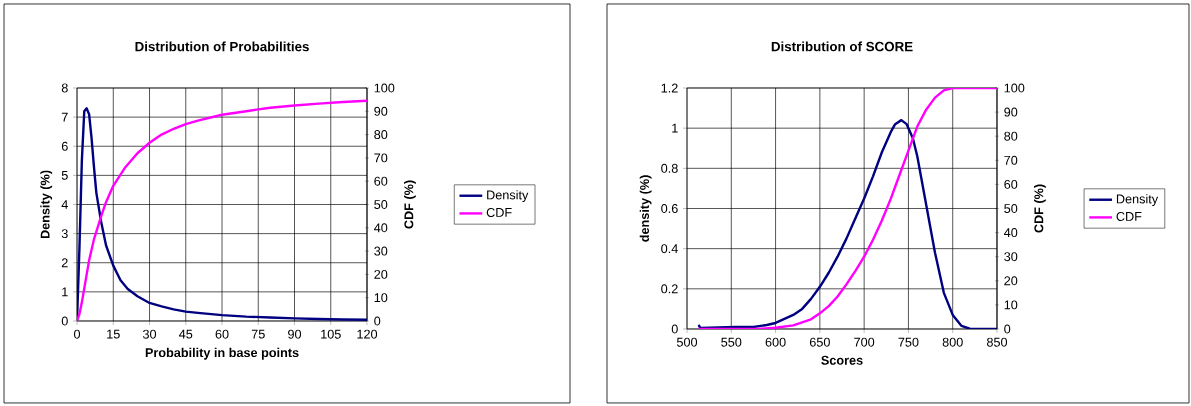 This screenshot has width=1191, height=406. Describe the element at coordinates (775, 342) in the screenshot. I see `x-tick-label: 600` at that location.